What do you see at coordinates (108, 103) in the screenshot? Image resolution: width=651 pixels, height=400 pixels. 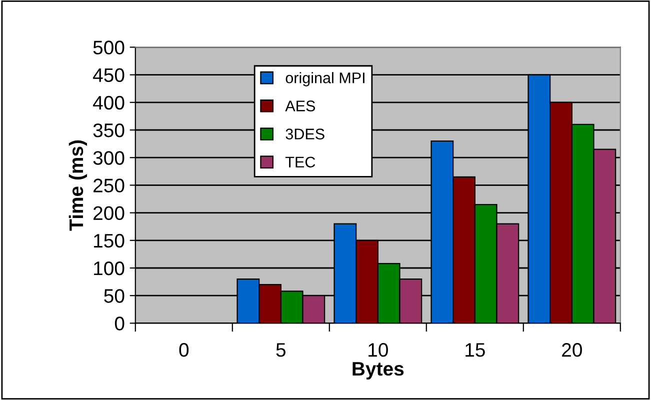 I see `y-tick-label: 400` at bounding box center [108, 103].